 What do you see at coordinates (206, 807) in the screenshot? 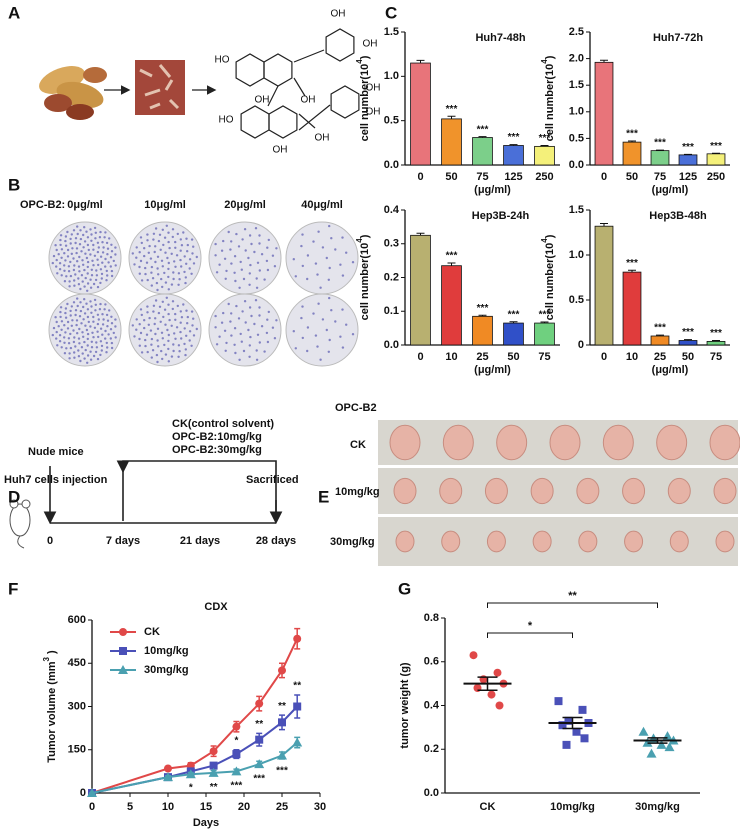
I see `x-tick-label: 15` at bounding box center [206, 807].